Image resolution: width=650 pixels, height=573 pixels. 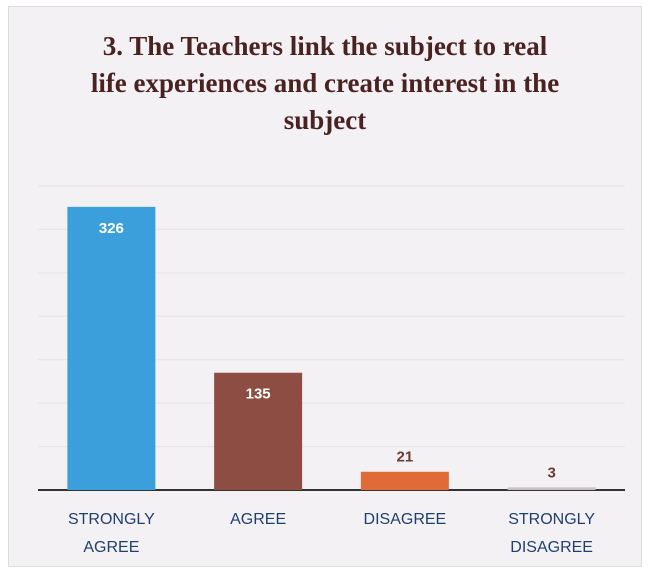 What do you see at coordinates (258, 519) in the screenshot?
I see `x-tick-label: AGREE` at bounding box center [258, 519].